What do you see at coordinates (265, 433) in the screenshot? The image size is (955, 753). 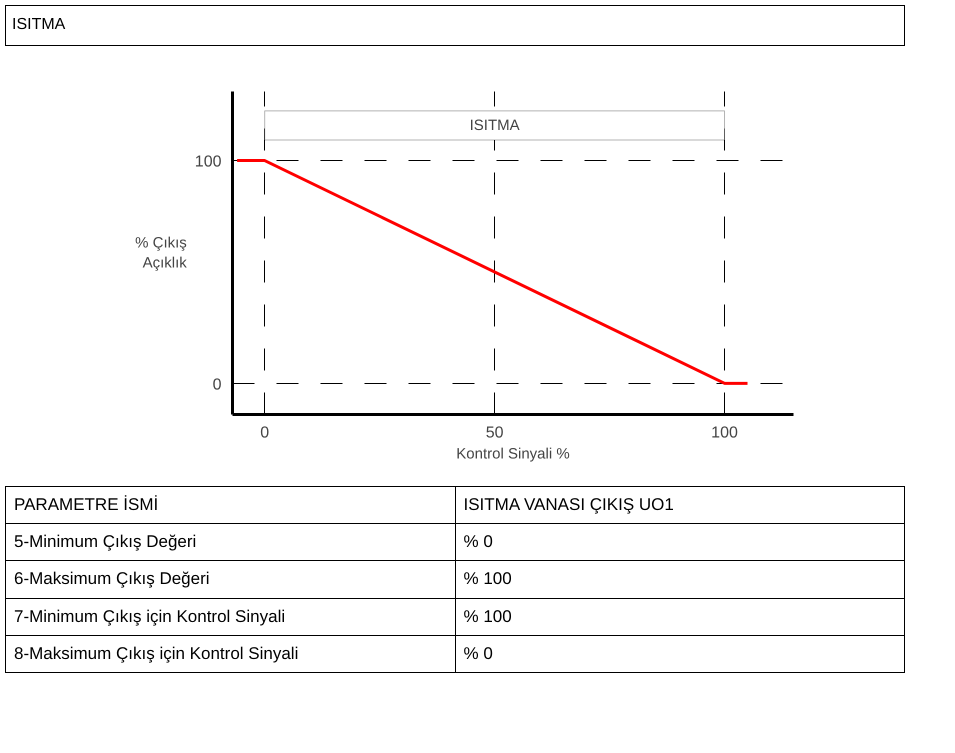 I see `x-tick-label: 0` at bounding box center [265, 433].